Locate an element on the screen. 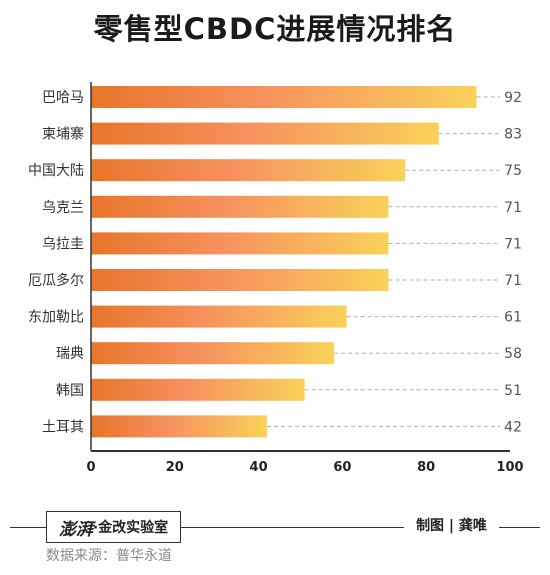 Image resolution: width=550 pixels, height=575 pixels. category-label: 厄瓜多尔 is located at coordinates (56, 280).